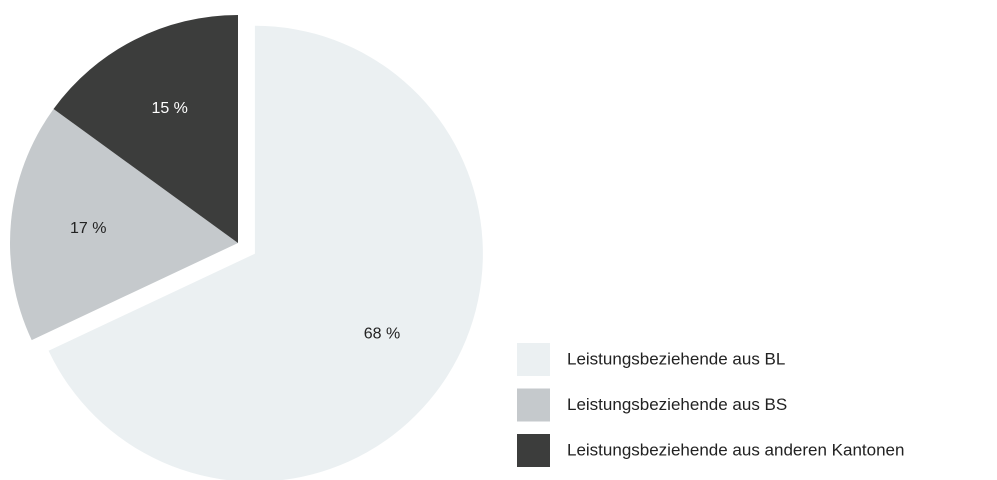 The width and height of the screenshot is (997, 480). Describe the element at coordinates (382, 334) in the screenshot. I see `value-label: 68 %` at that location.